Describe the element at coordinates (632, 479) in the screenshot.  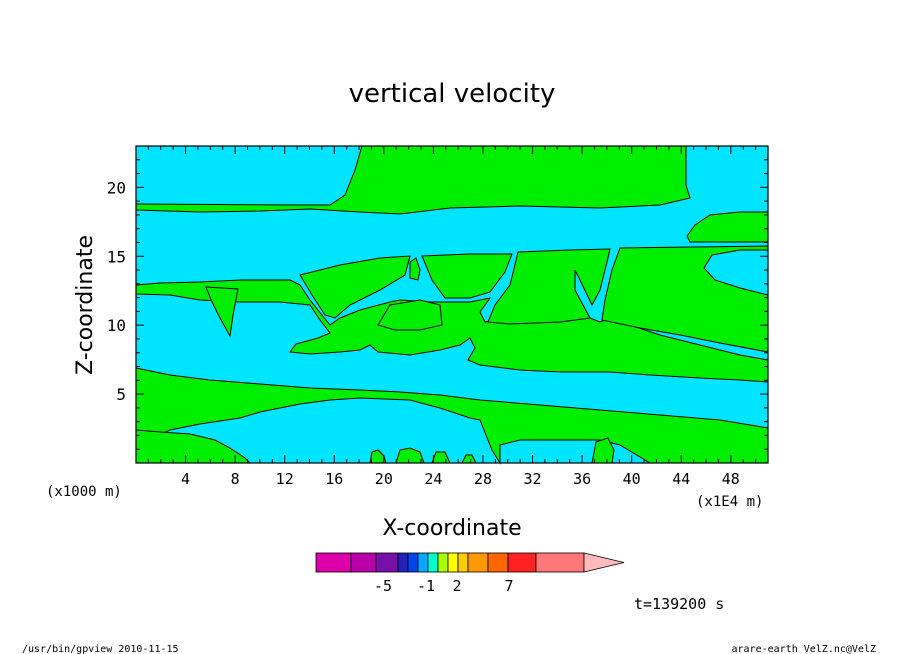
I see `x-tick-label: 40` at that location.